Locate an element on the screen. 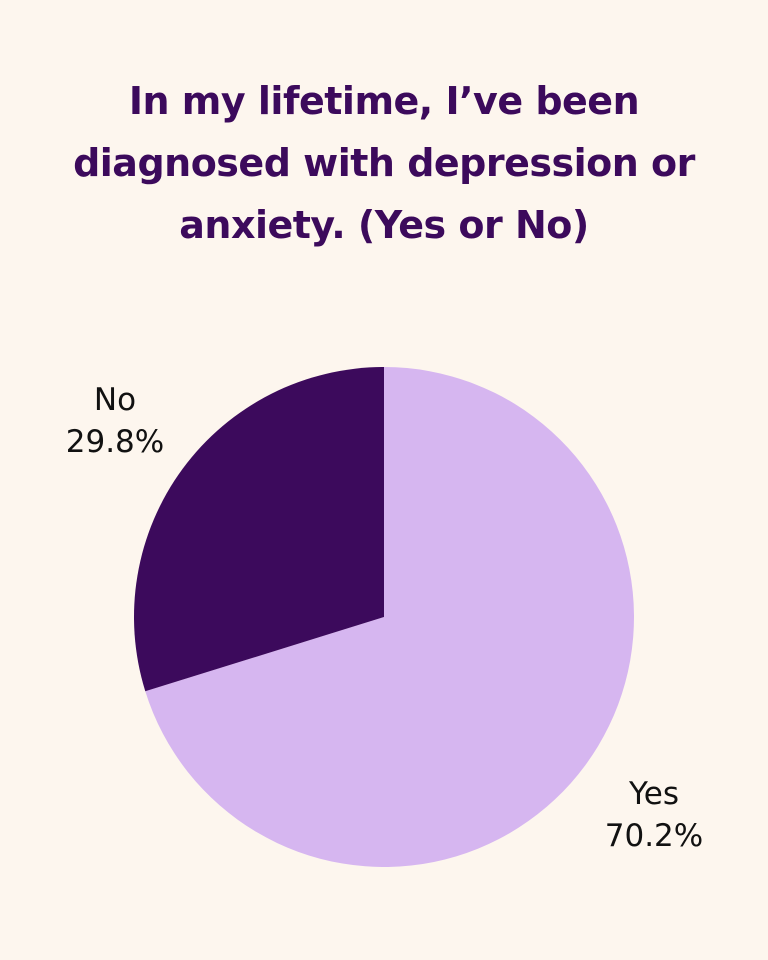 The width and height of the screenshot is (768, 960). pie-slice-no is located at coordinates (258, 529).